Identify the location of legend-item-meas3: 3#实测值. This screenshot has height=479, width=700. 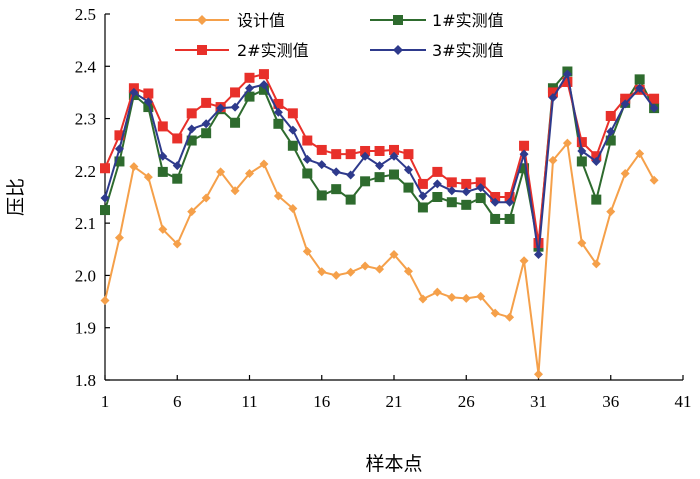
(437, 50).